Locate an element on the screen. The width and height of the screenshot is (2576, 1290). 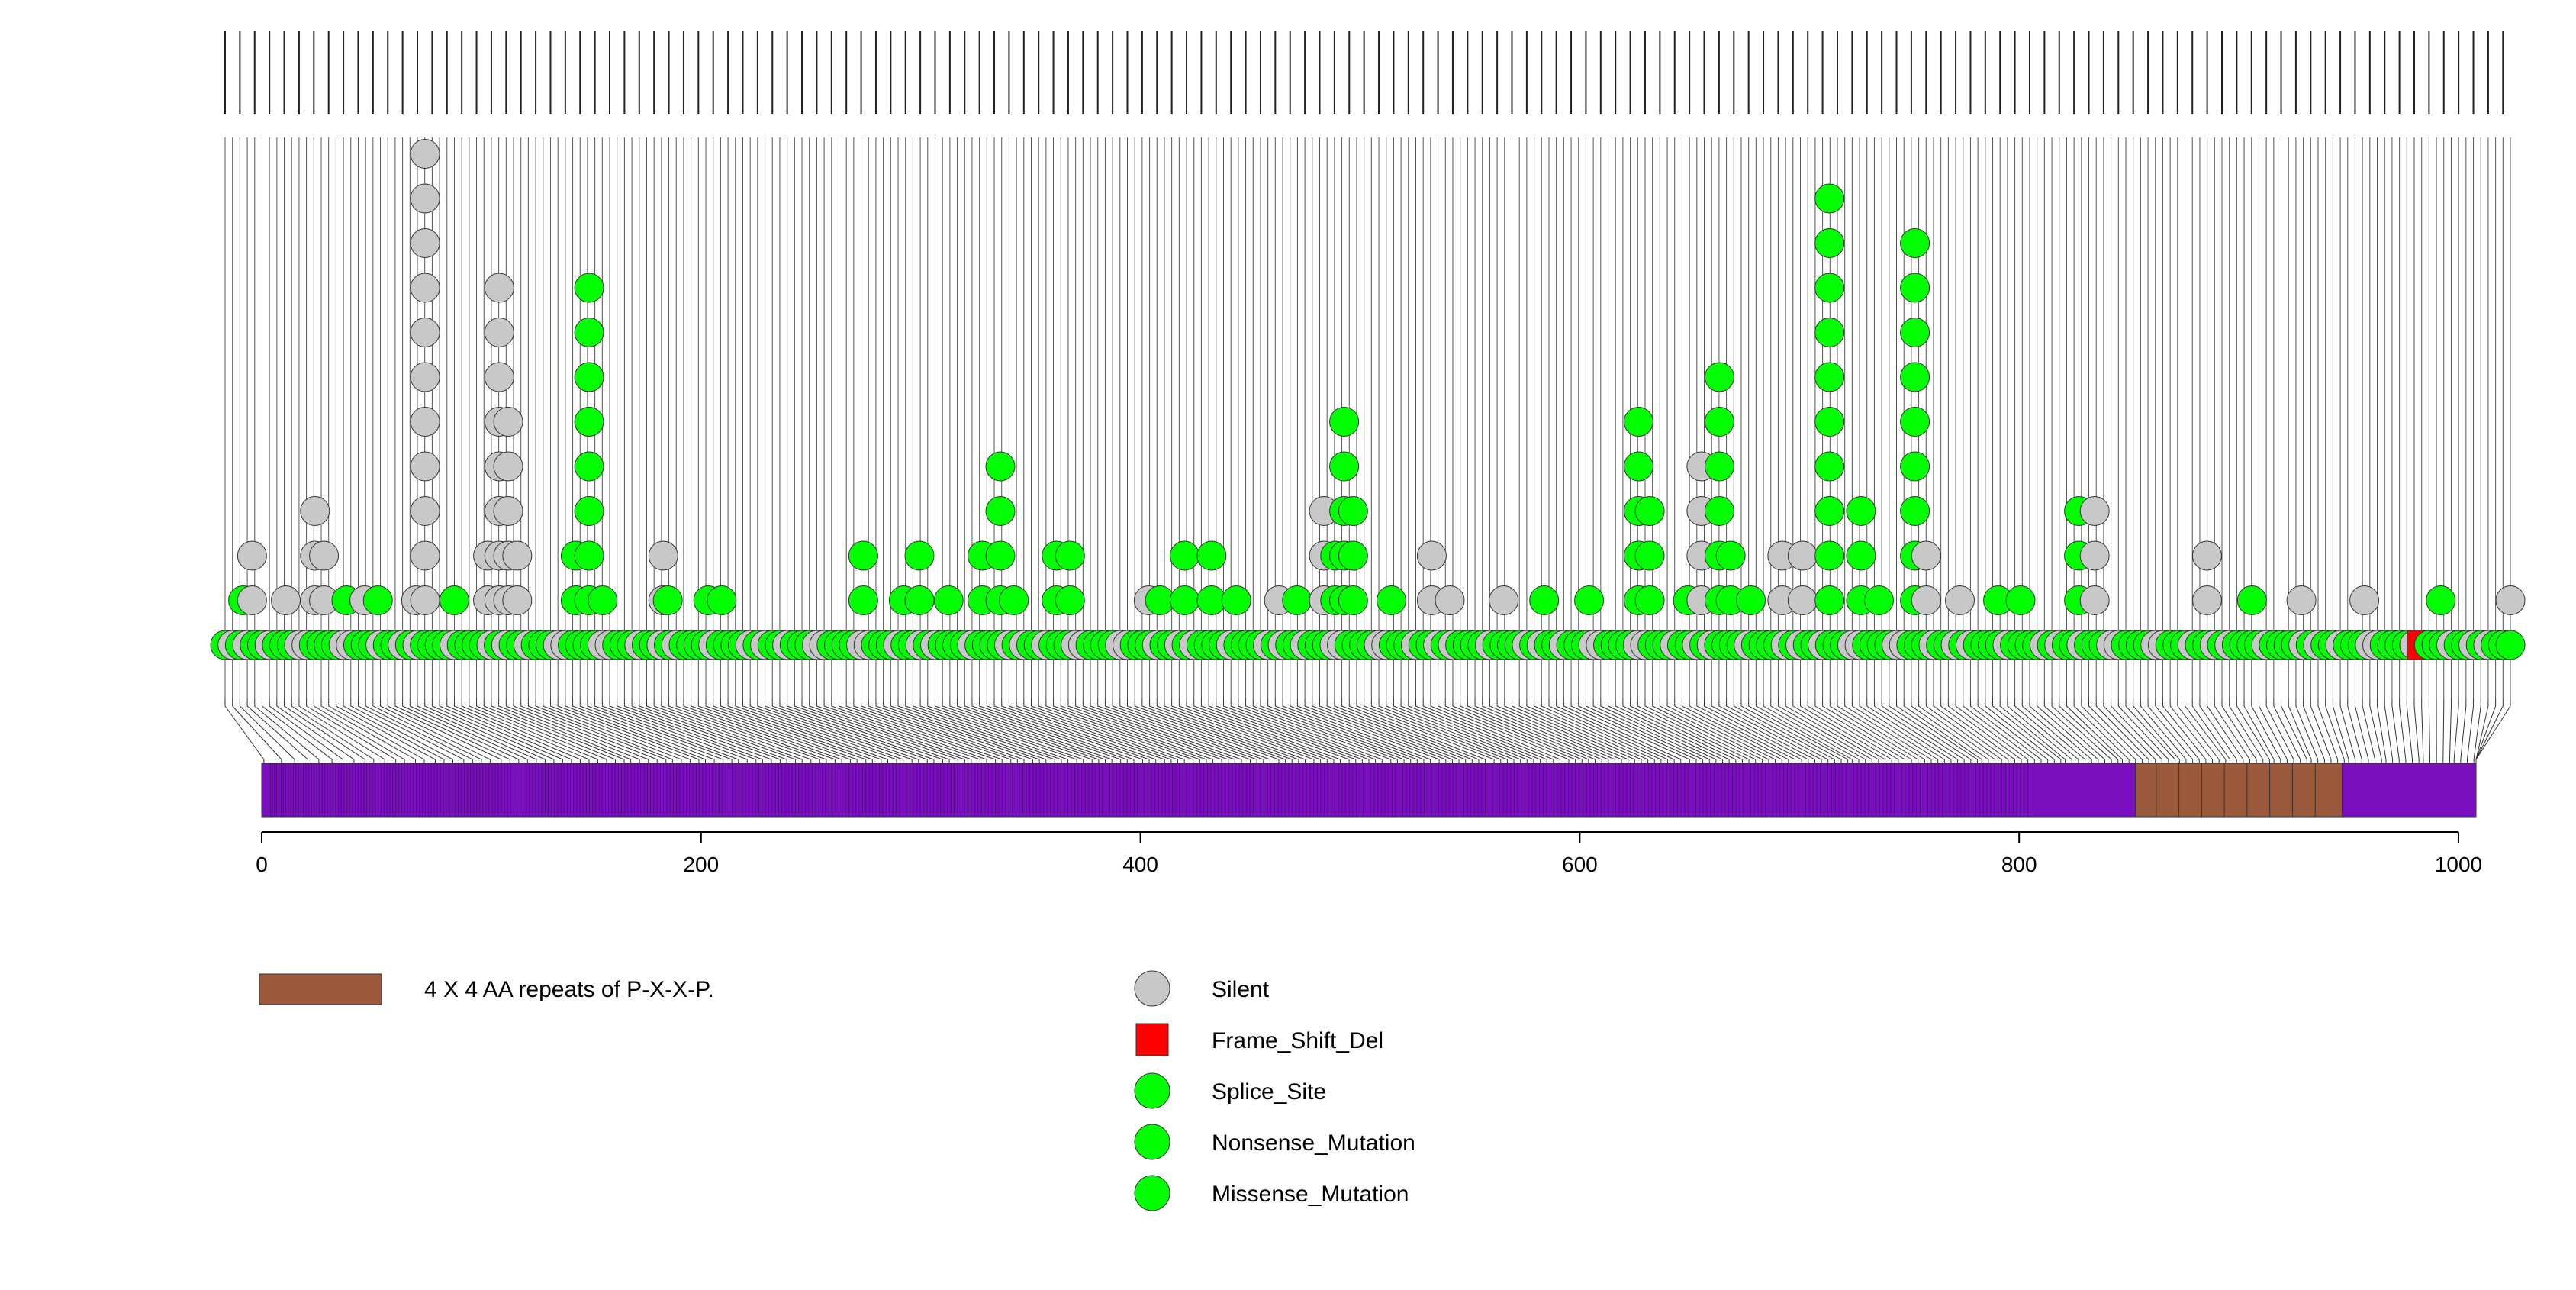
legend-mutation-label: Nonsense_Mutation is located at coordinates (1313, 1143).